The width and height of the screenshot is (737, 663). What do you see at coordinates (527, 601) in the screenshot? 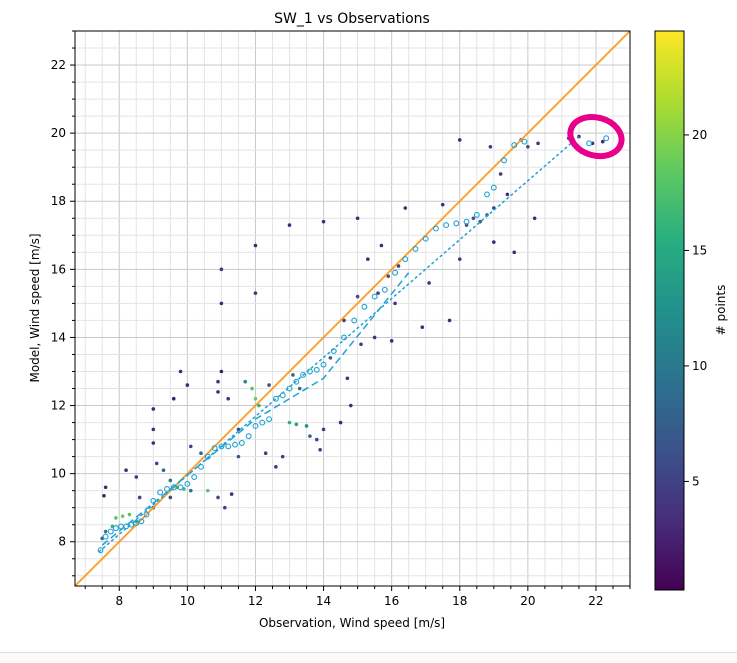
I see `x-tick-label: 20` at bounding box center [527, 601].